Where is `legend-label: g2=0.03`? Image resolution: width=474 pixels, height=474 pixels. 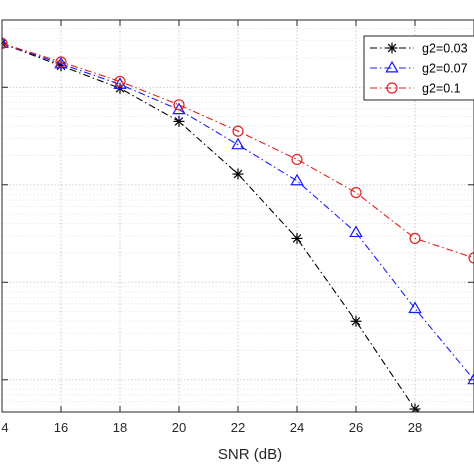
legend-label: g2=0.03 is located at coordinates (445, 49).